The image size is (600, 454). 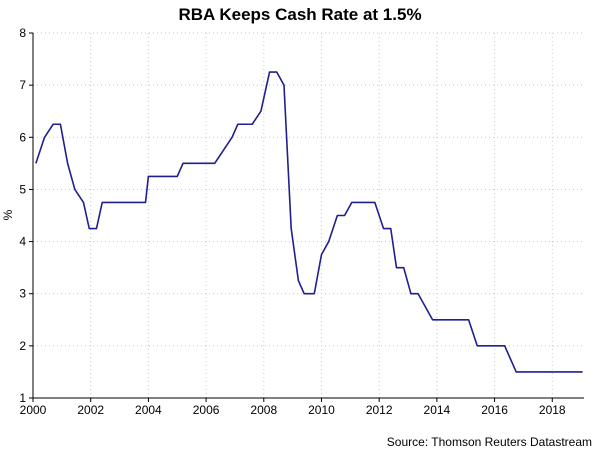 I want to click on y-tick-label: 1, so click(x=22, y=398).